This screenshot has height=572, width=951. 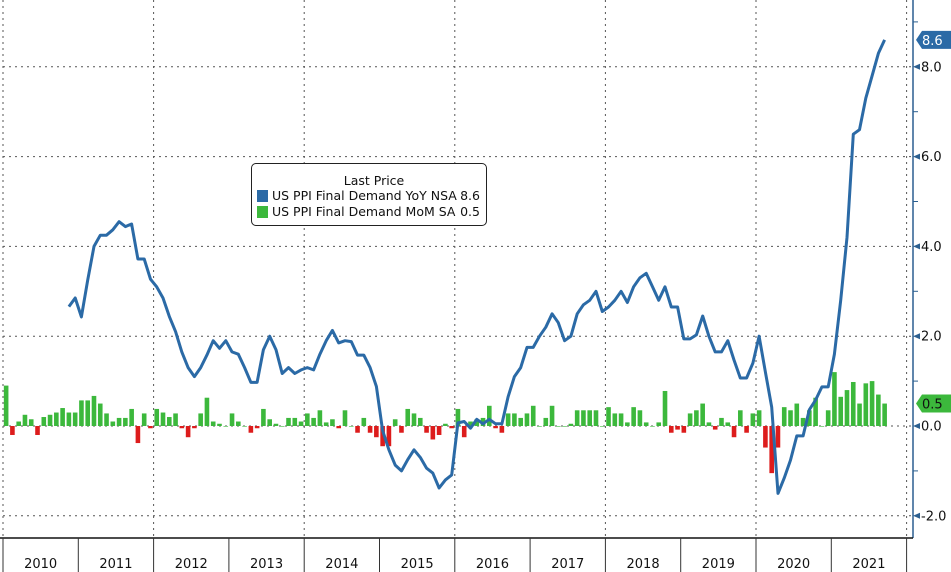 What do you see at coordinates (933, 39) in the screenshot?
I see `yoy-last-value-tag-bg` at bounding box center [933, 39].